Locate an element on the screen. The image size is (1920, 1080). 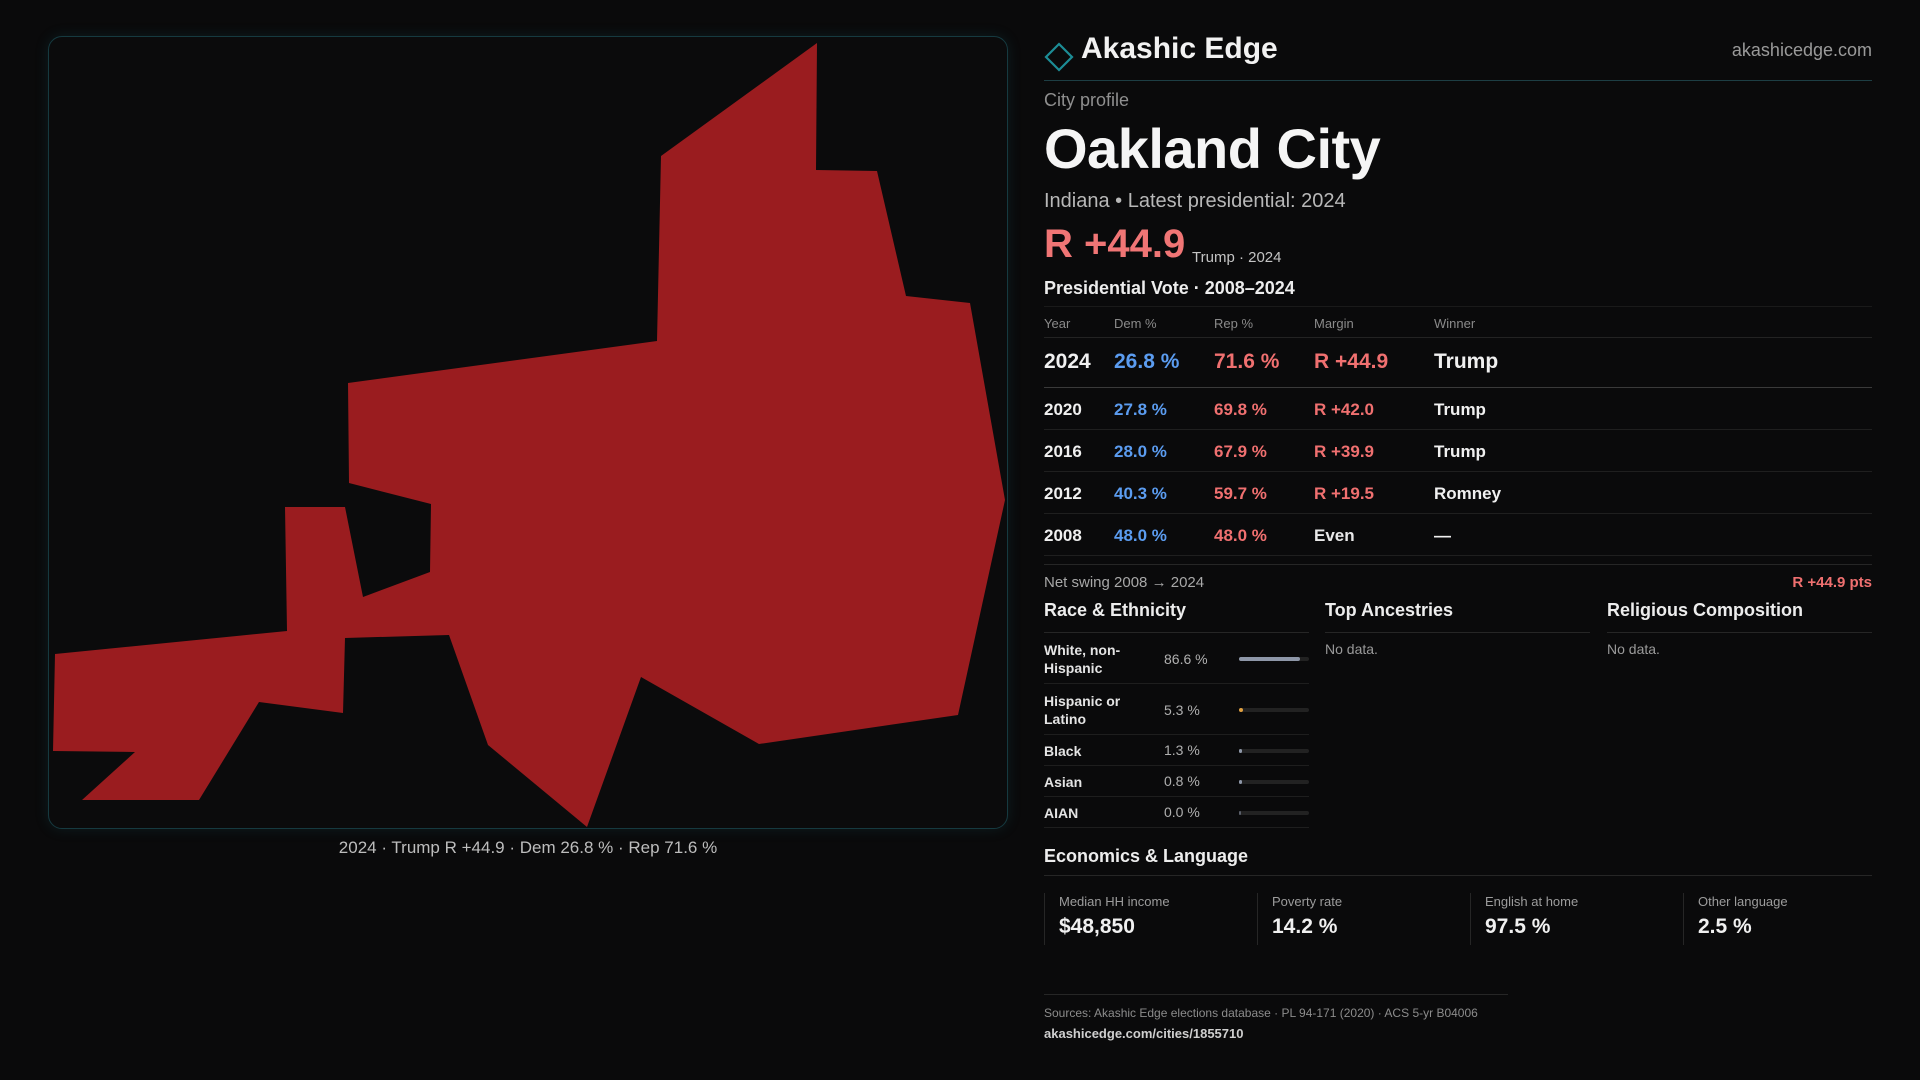
race-label: Asian is located at coordinates (1063, 782).